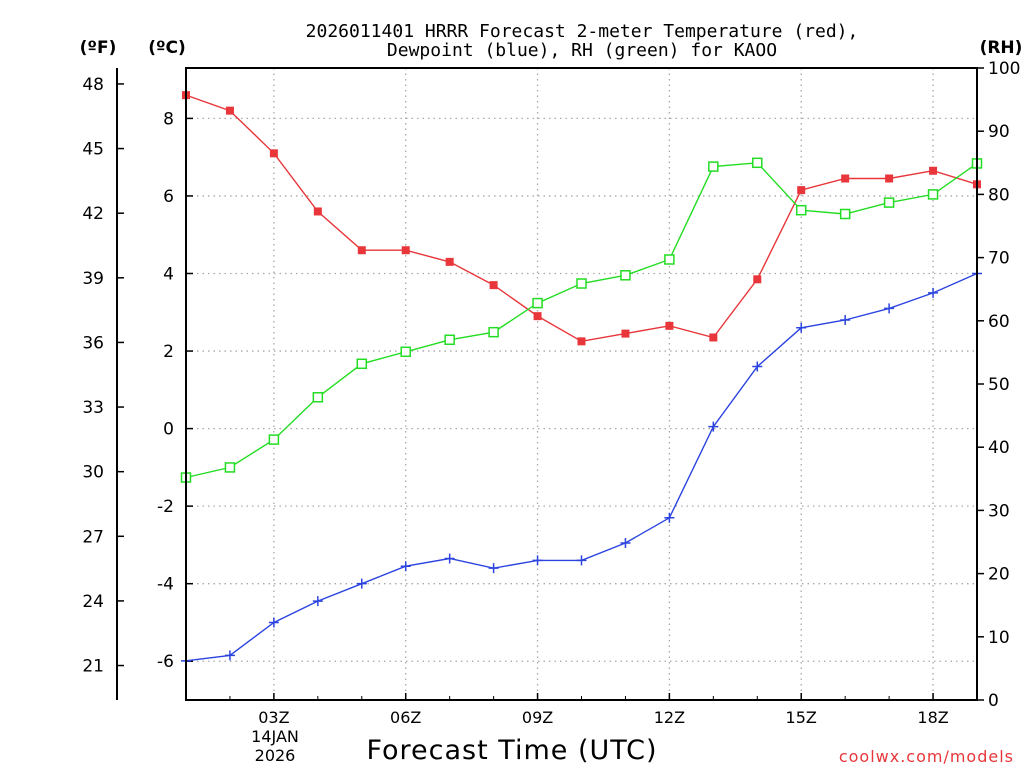 This screenshot has height=768, width=1024. Describe the element at coordinates (275, 736) in the screenshot. I see `date-label-day: 14JAN` at that location.